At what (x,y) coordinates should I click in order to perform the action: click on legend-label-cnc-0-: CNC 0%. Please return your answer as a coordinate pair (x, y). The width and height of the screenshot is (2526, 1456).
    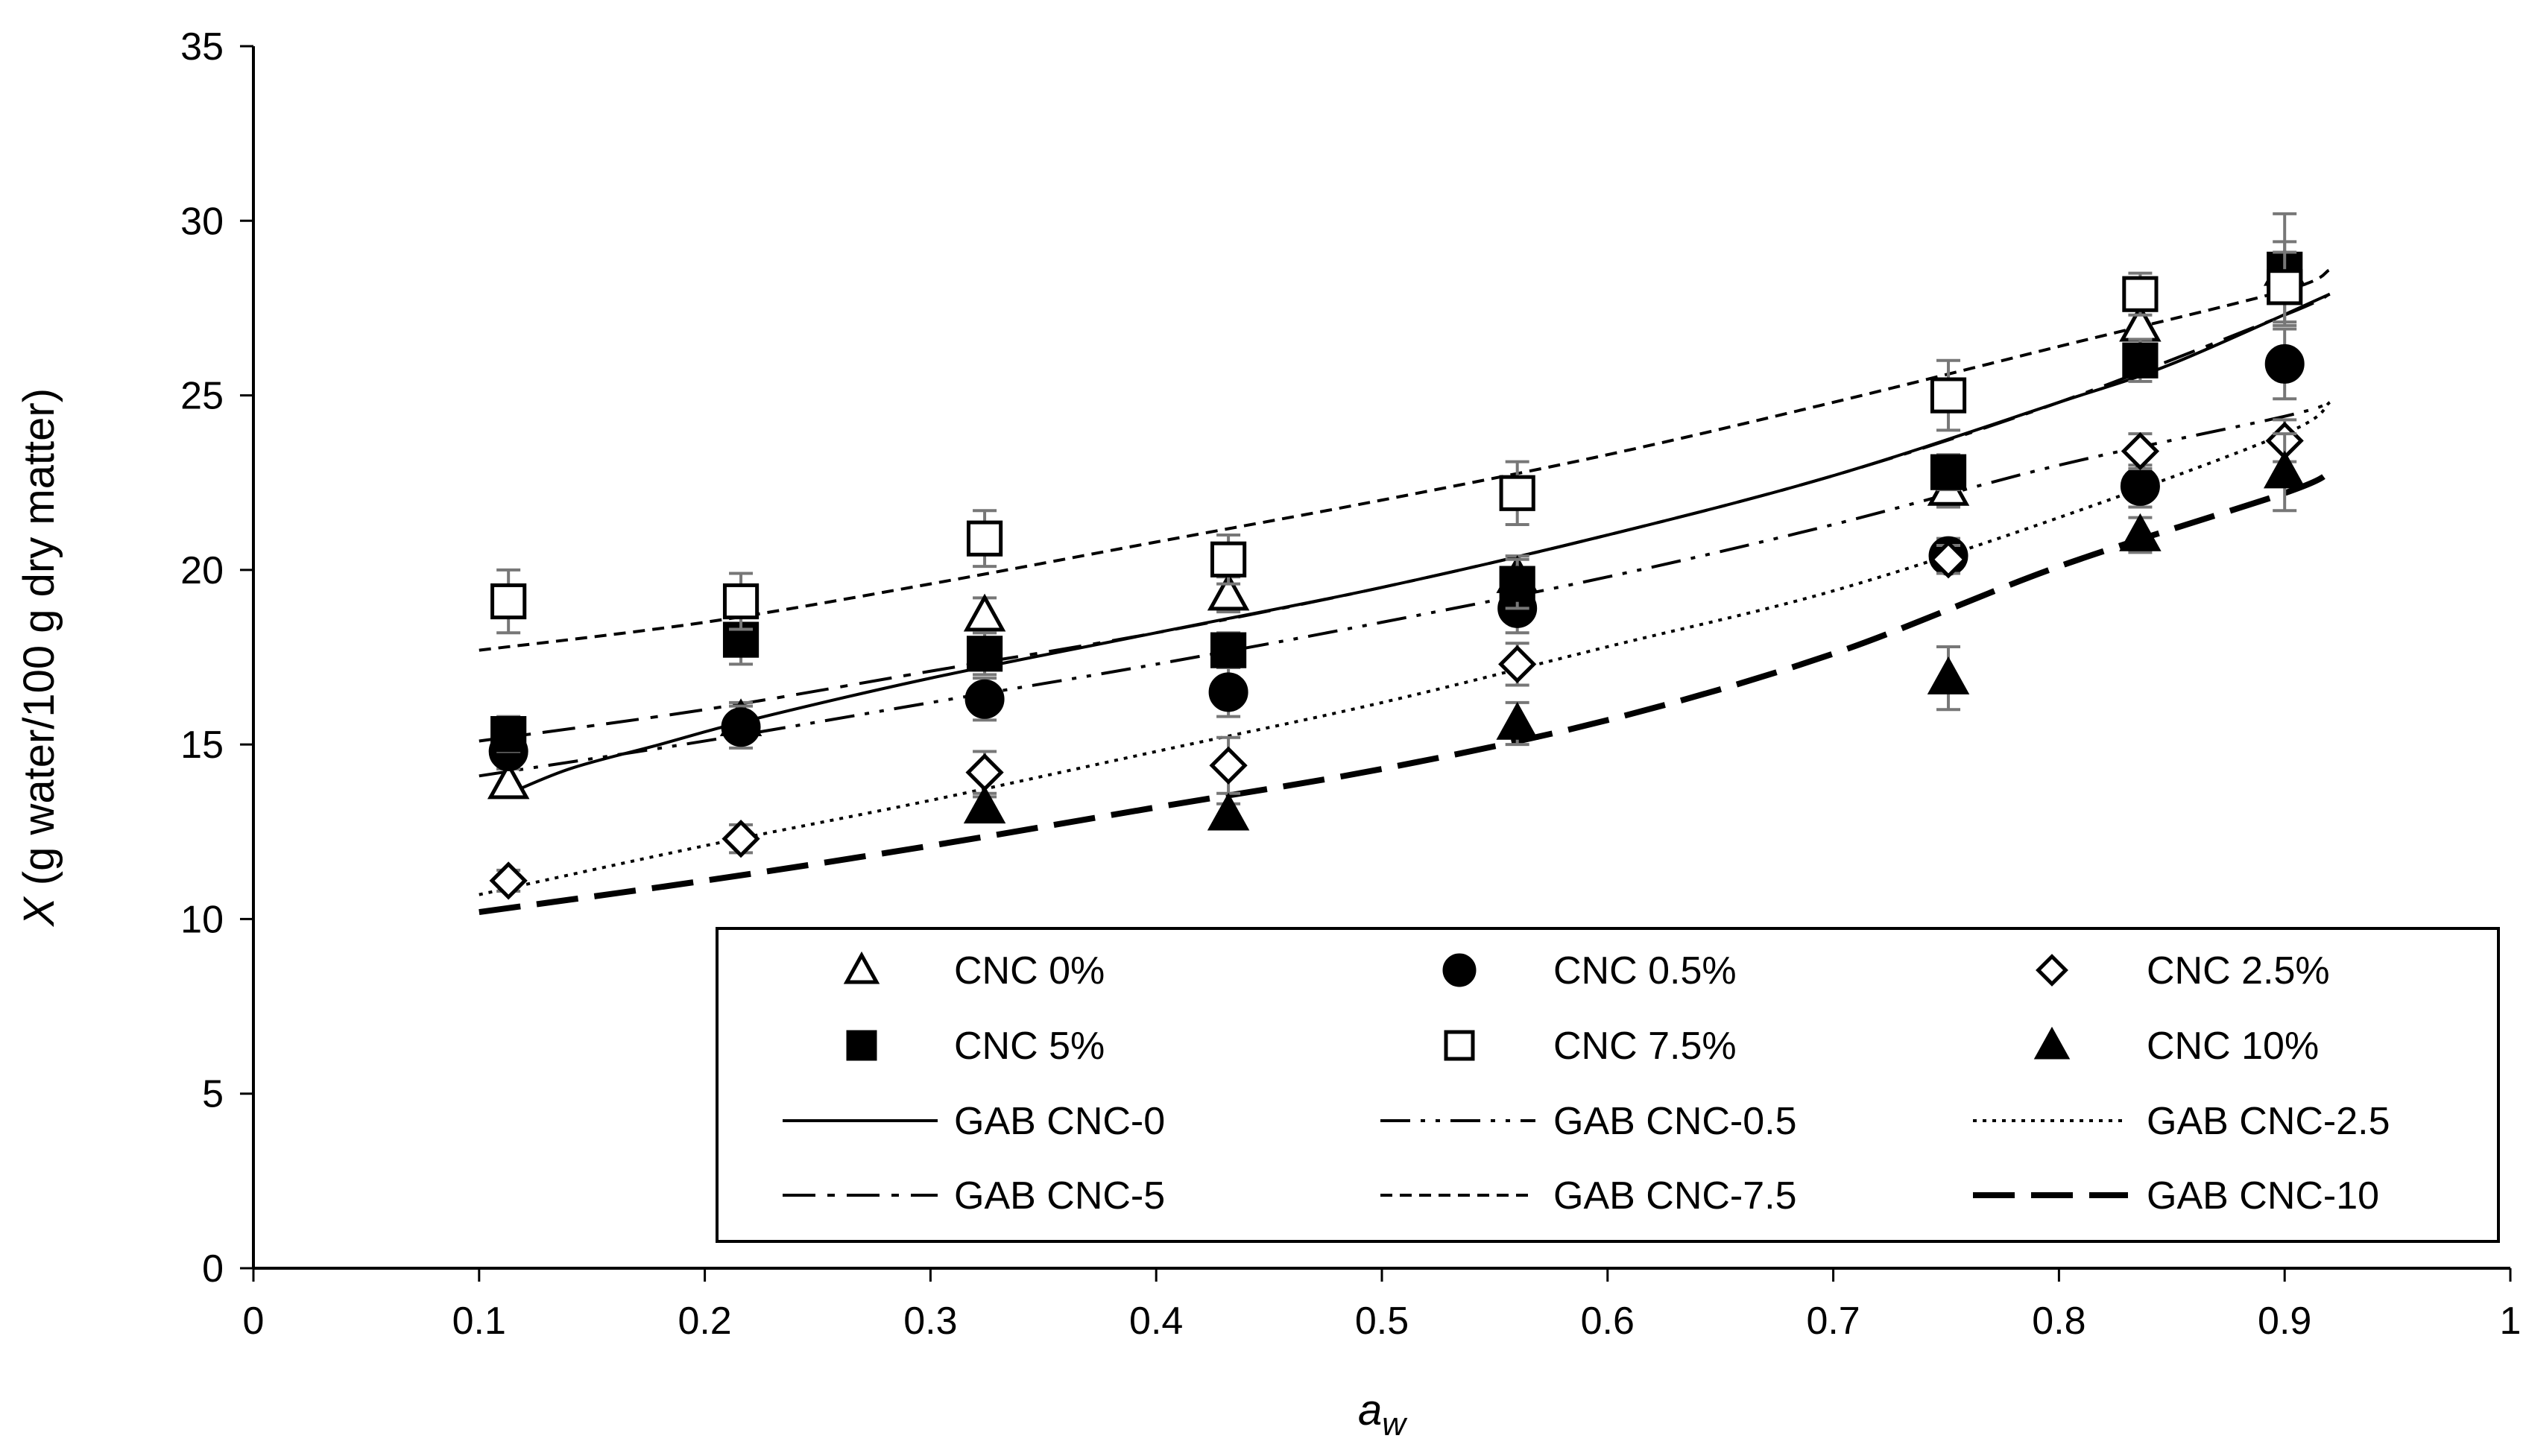
    Looking at the image, I should click on (1029, 971).